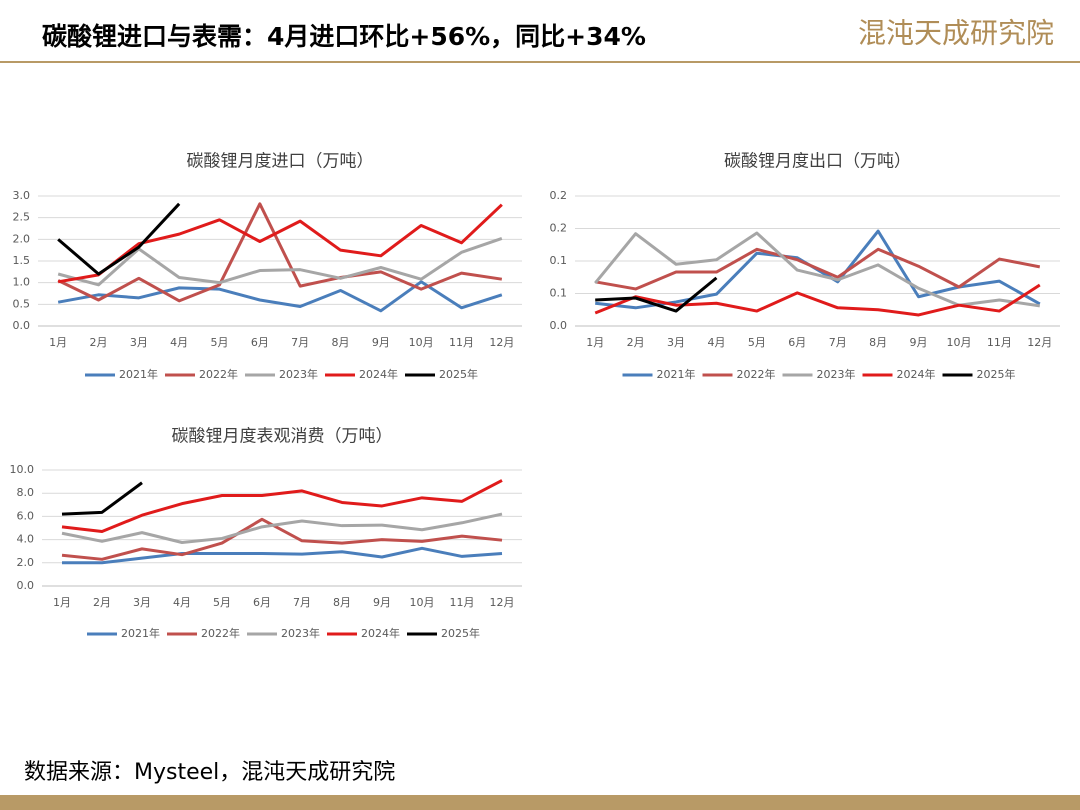 The image size is (1080, 810). Describe the element at coordinates (540, 802) in the screenshot. I see `footer-bar` at that location.